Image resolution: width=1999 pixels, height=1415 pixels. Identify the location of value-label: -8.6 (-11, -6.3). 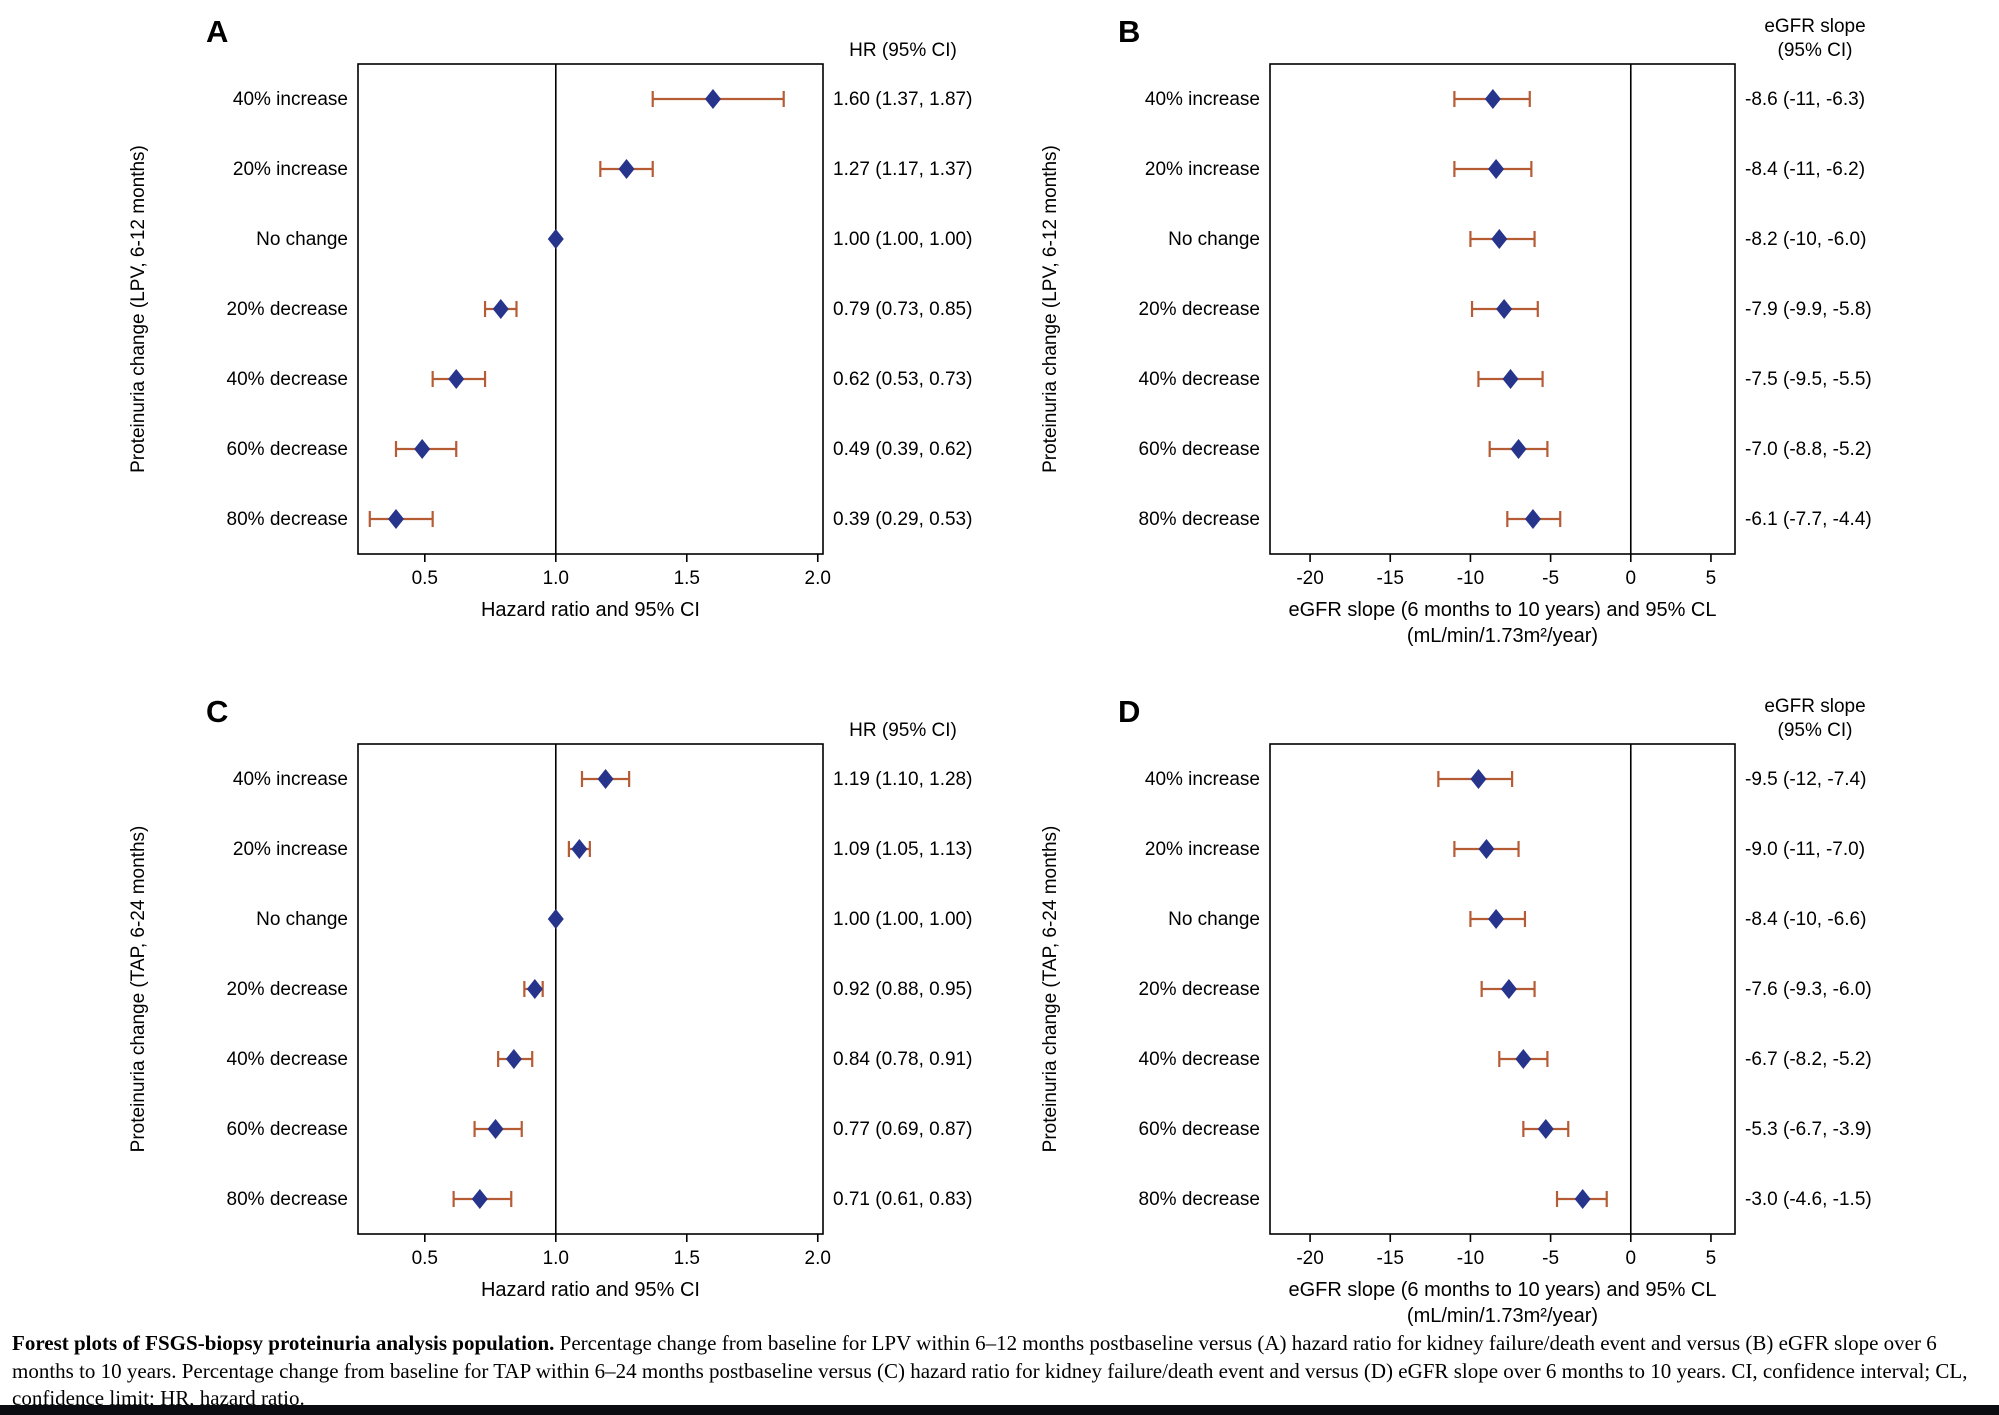
(1805, 99).